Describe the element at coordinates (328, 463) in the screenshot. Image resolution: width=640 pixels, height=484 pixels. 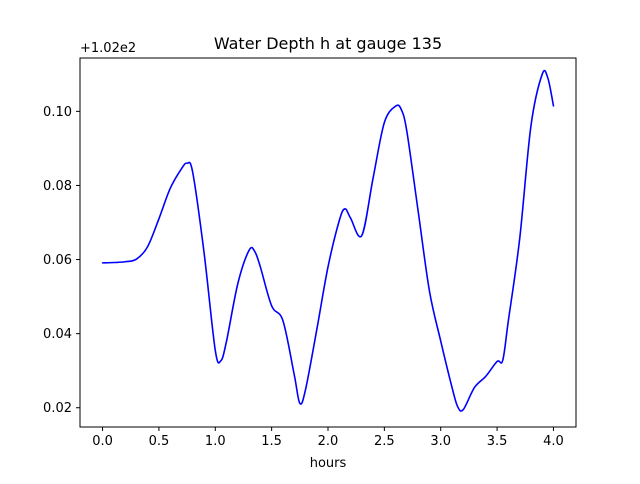
I see `x-axis-label: hours` at that location.